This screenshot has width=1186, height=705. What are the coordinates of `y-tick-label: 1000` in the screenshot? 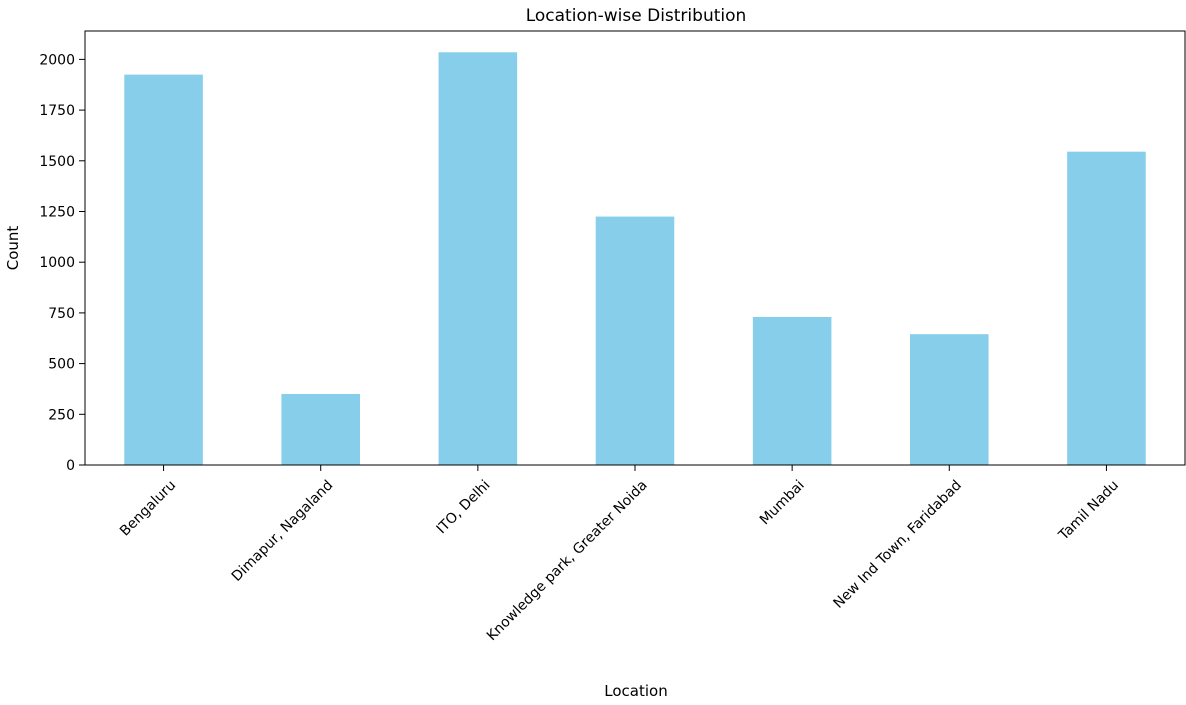 It's located at (57, 263).